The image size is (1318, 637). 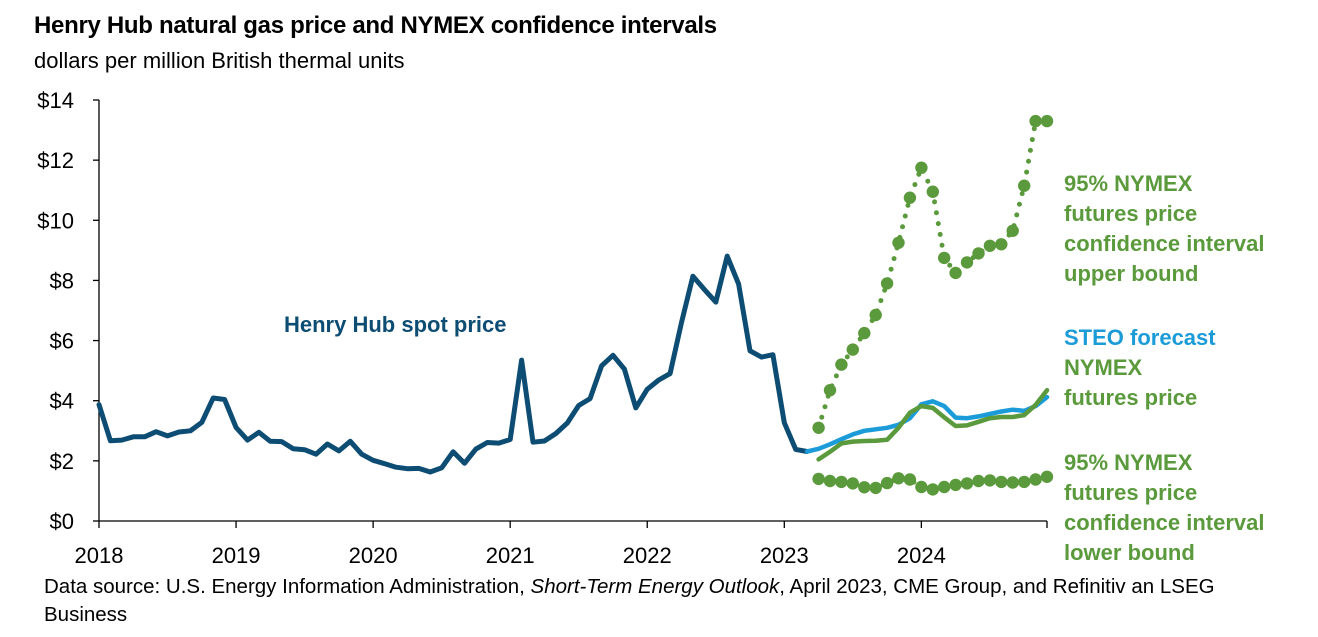 What do you see at coordinates (236, 555) in the screenshot?
I see `x-tick-label: 2019` at bounding box center [236, 555].